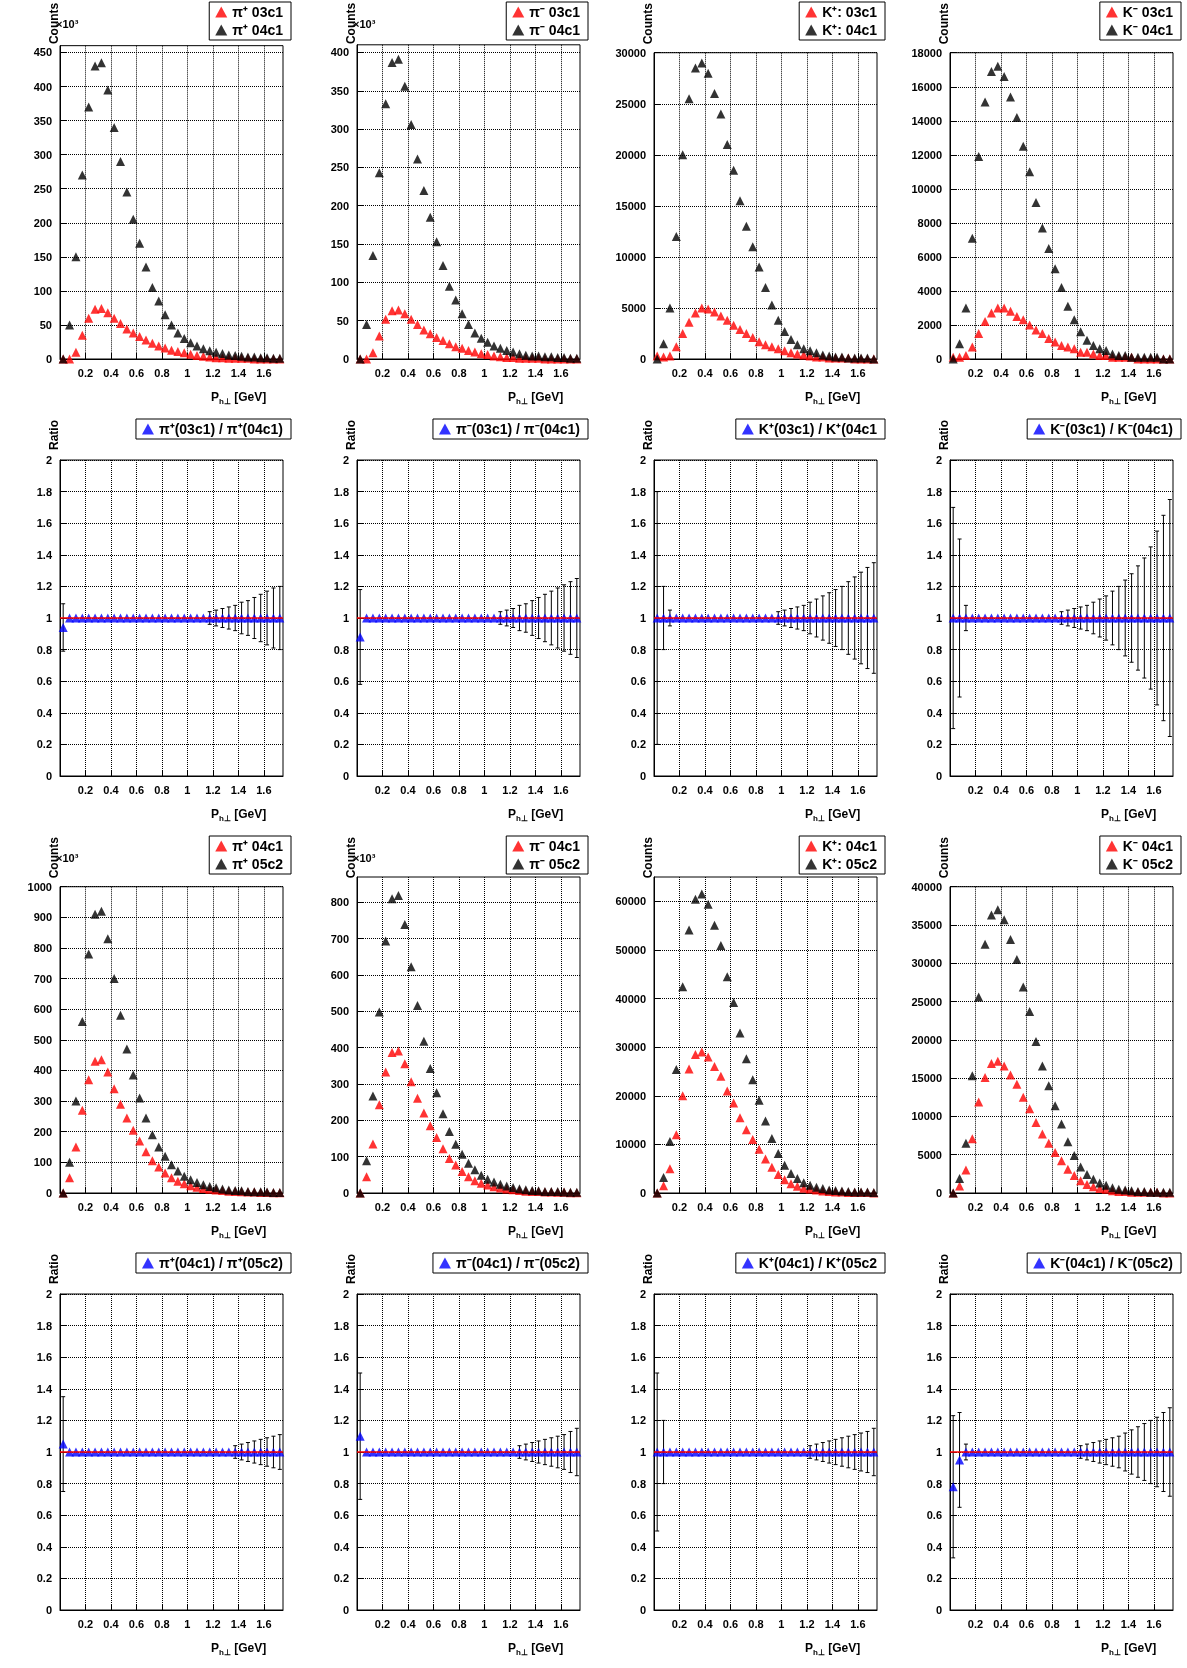 The image size is (1187, 1668). Describe the element at coordinates (258, 846) in the screenshot. I see `legend-label: π⁺ 04c1` at that location.